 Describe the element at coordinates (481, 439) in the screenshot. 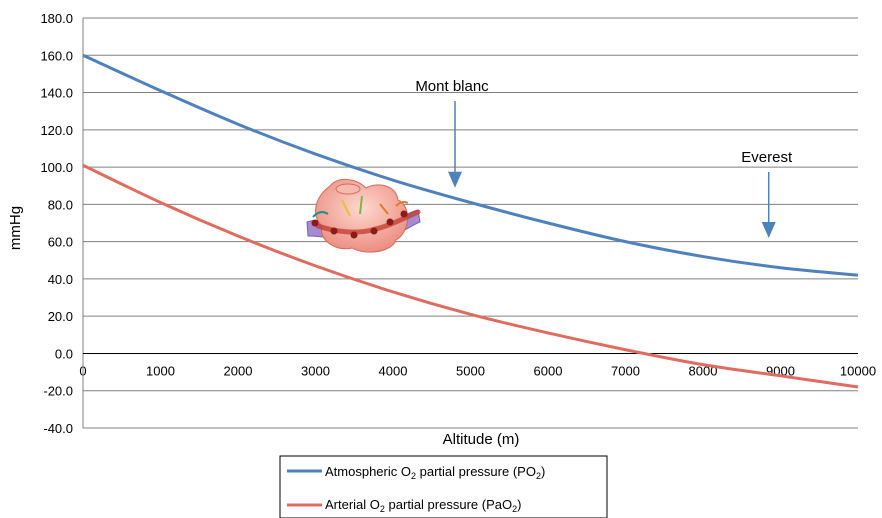

I see `x-axis-title: Altitude (m)` at that location.